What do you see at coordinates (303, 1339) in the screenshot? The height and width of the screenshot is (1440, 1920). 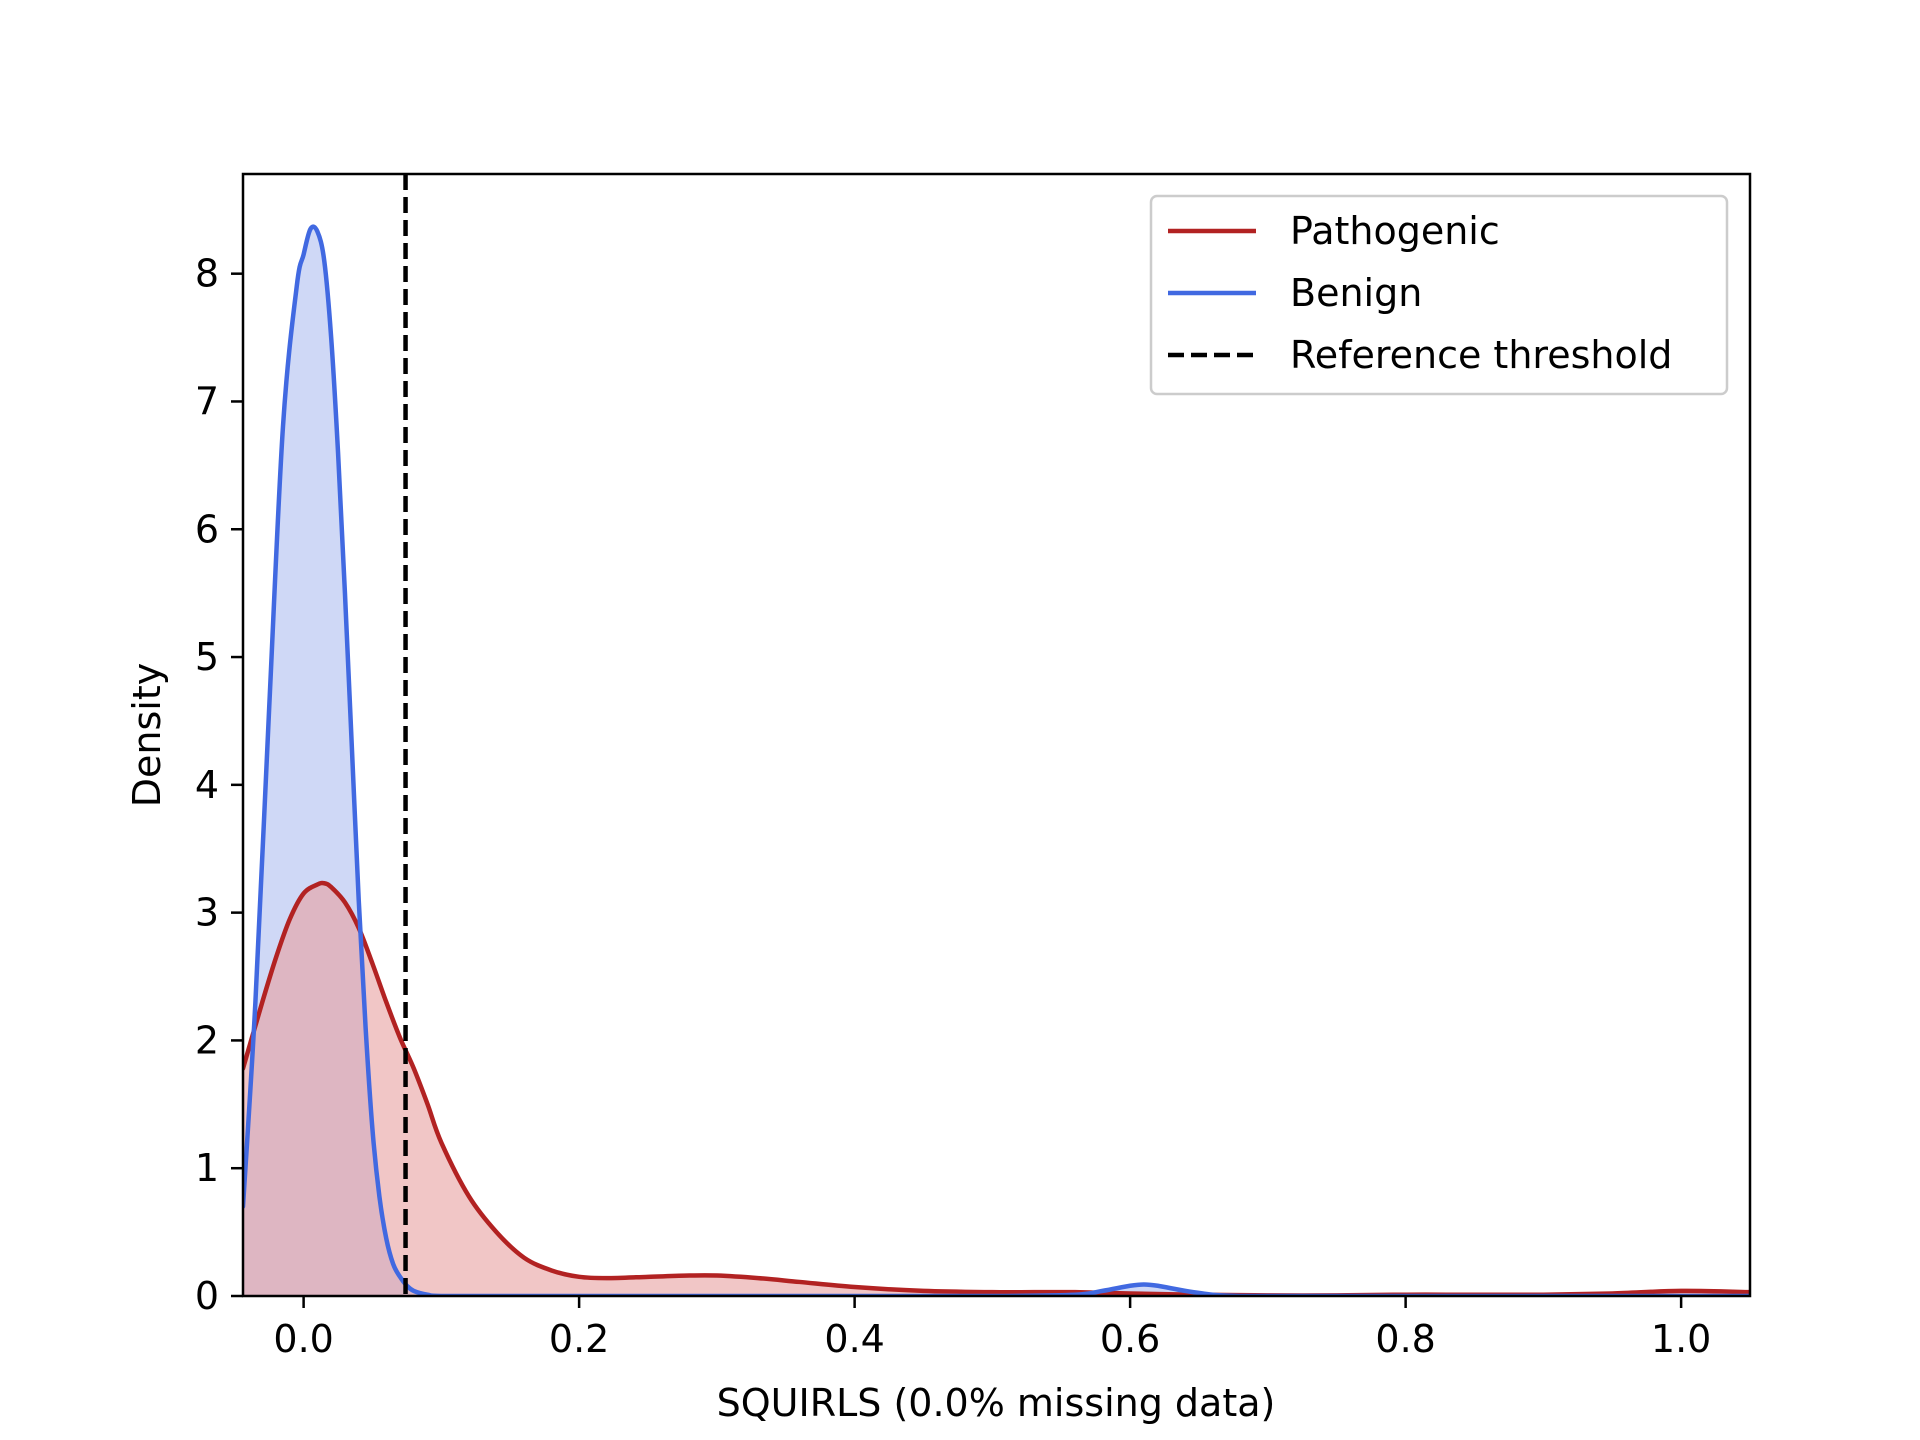 I see `x-tick-label: 0.0` at bounding box center [303, 1339].